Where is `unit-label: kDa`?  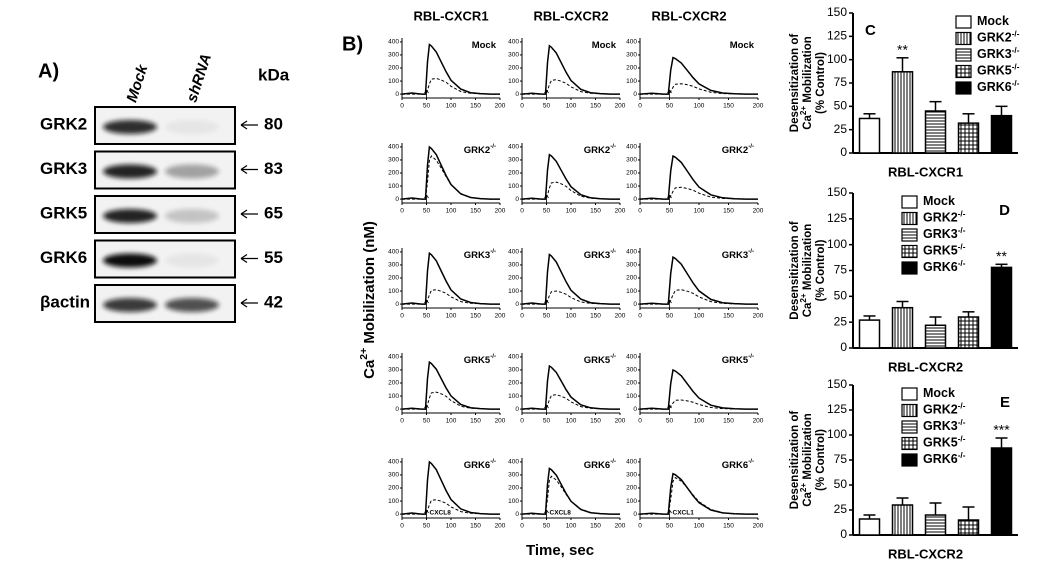
unit-label: kDa is located at coordinates (274, 74).